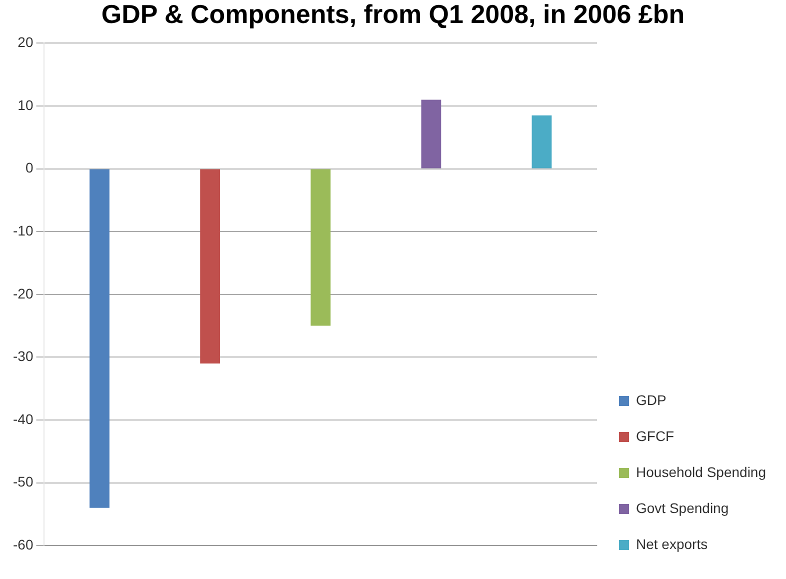 This screenshot has width=786, height=579. Describe the element at coordinates (23, 418) in the screenshot. I see `y-tick-label: -40` at that location.